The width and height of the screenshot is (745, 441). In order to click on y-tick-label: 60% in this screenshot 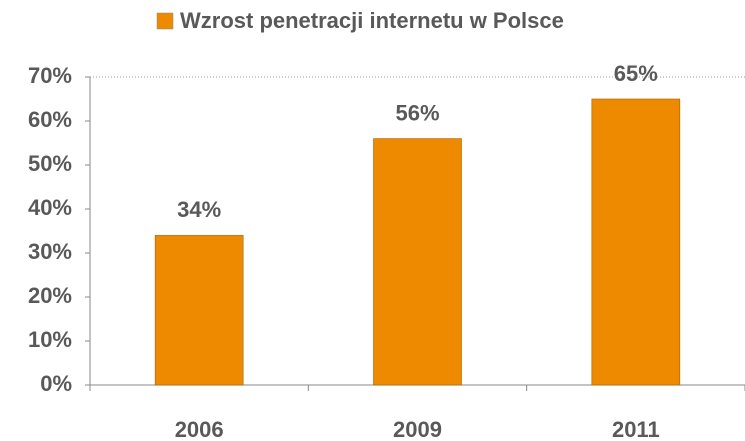, I will do `click(50, 119)`.